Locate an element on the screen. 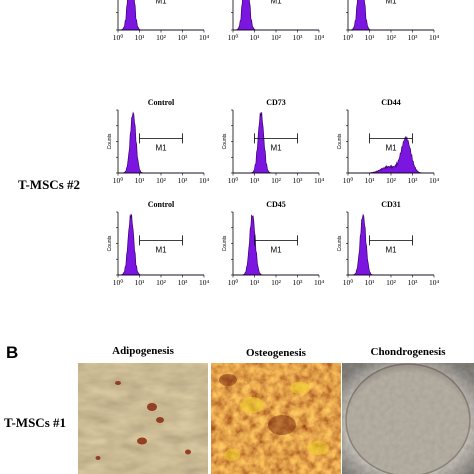 This screenshot has width=474, height=474. histogram-panel-control-1-0: Control 10⁰ 10¹ 10² 10³ 10⁴ Counts M1 is located at coordinates (158, 141).